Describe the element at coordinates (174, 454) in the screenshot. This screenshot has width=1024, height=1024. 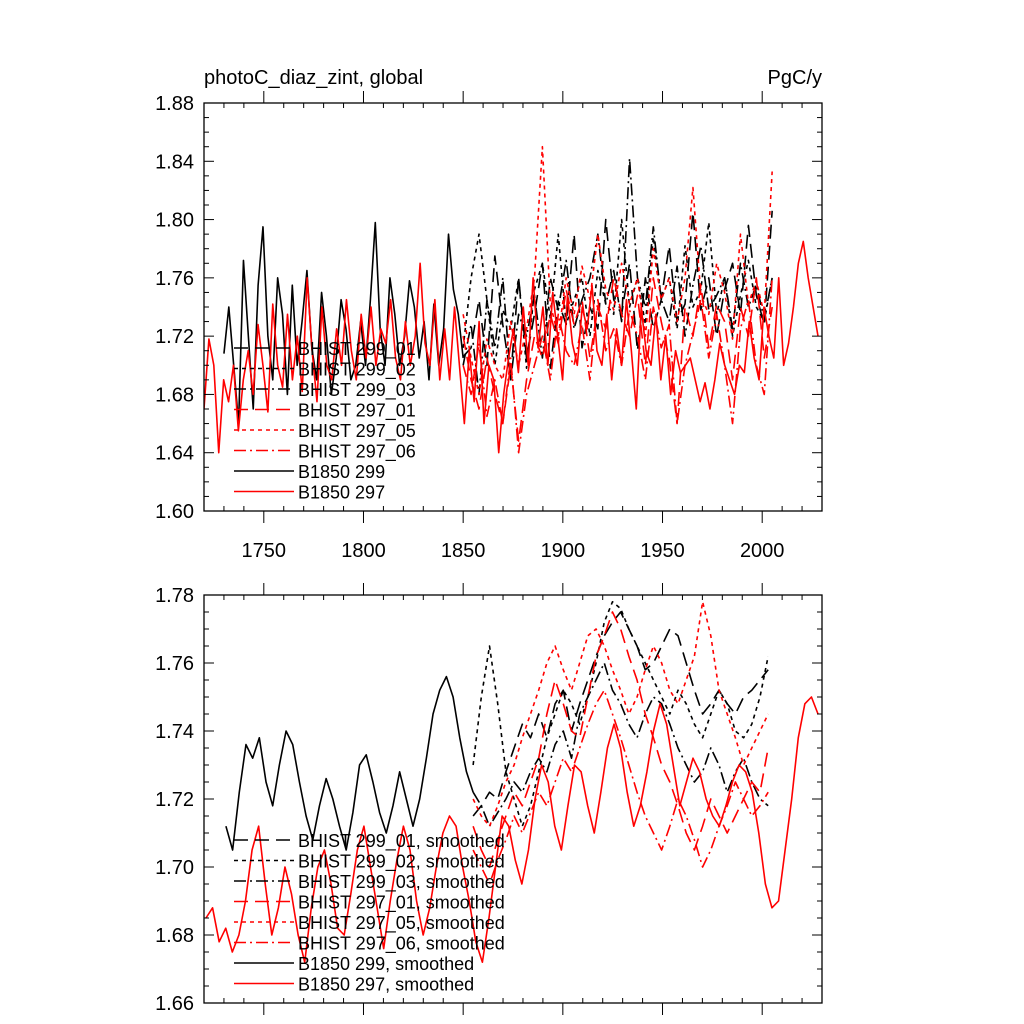
I see `y-tick-label: 1.64` at that location.